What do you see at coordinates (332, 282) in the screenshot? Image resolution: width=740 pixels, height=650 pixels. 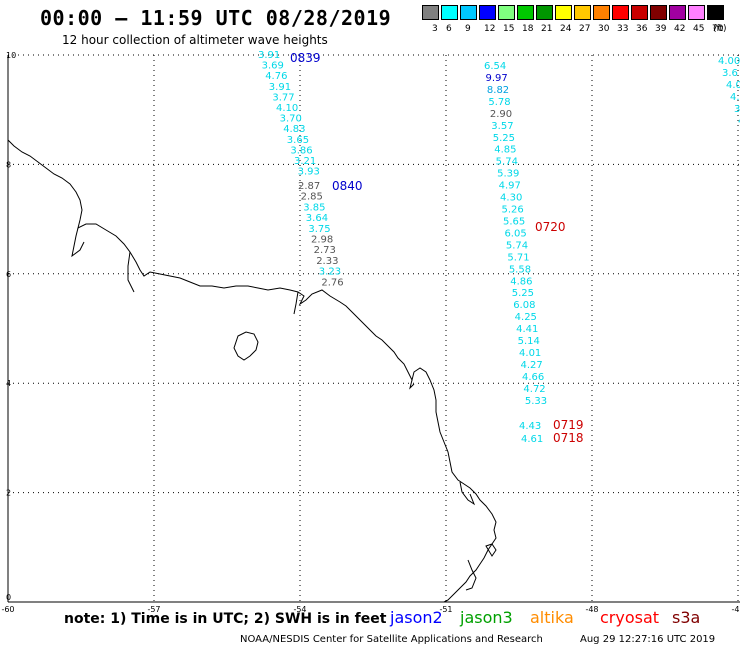 I see `wave-height-value: 2.76` at bounding box center [332, 282].